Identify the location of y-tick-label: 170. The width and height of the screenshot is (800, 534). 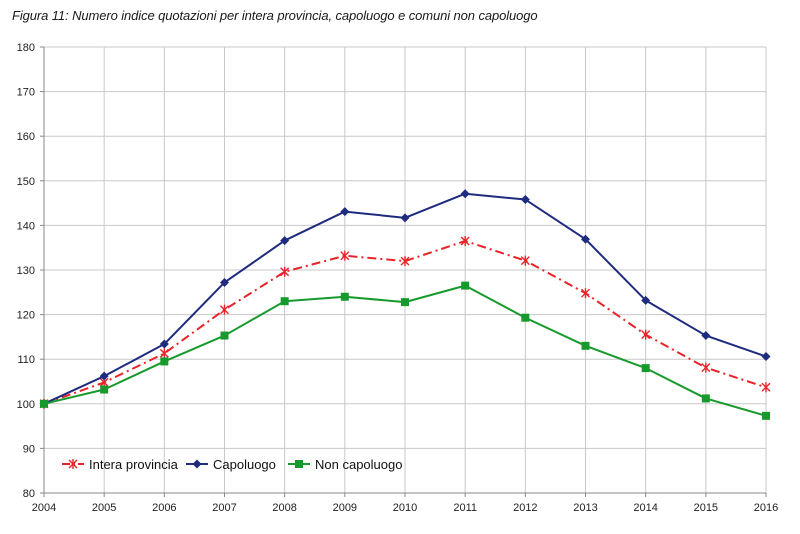
(26, 93).